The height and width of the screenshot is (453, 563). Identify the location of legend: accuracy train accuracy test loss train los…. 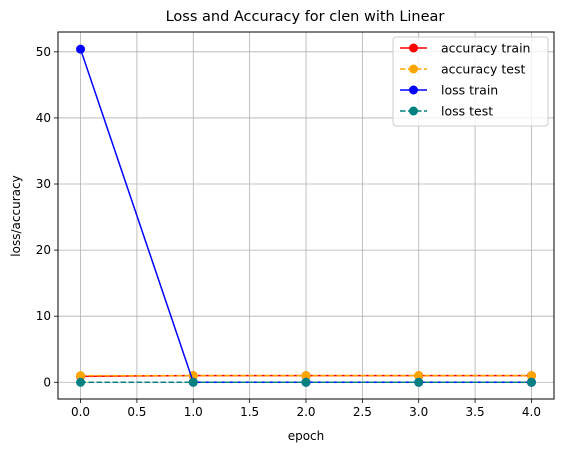
(470, 81).